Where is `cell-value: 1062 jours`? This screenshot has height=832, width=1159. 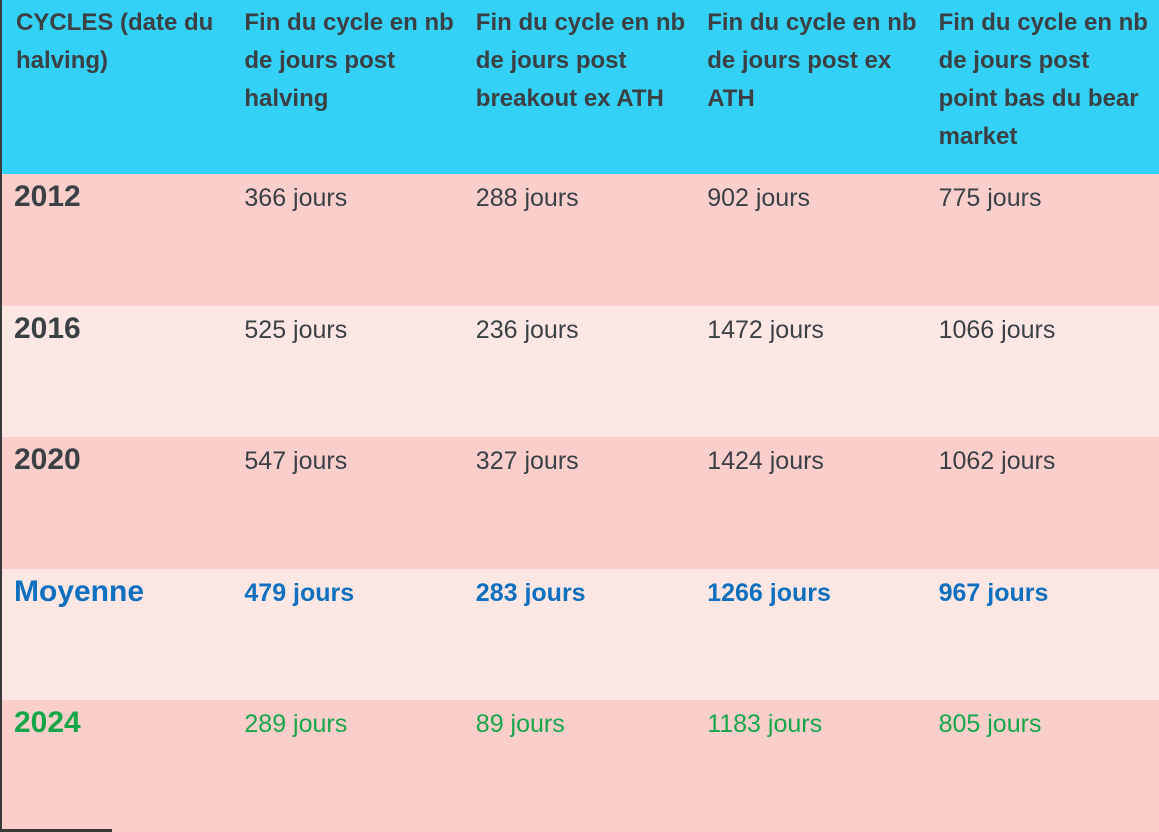 cell-value: 1062 jours is located at coordinates (997, 461).